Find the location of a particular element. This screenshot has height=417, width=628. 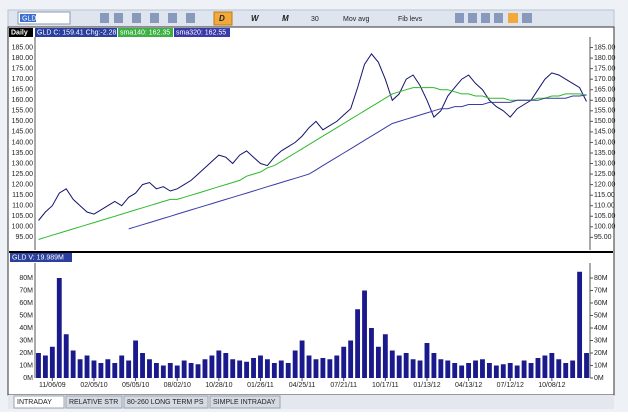

legend-label: sma140: 162.35 is located at coordinates (145, 32).